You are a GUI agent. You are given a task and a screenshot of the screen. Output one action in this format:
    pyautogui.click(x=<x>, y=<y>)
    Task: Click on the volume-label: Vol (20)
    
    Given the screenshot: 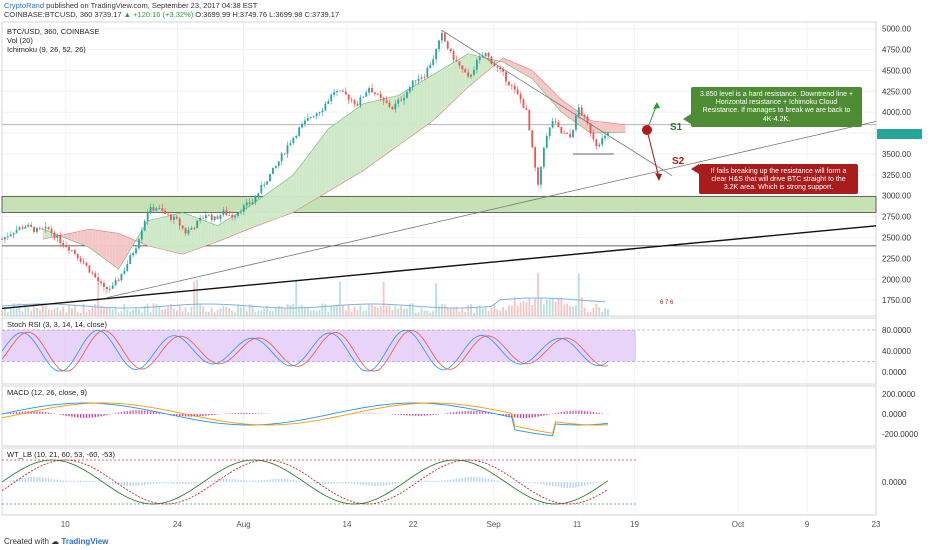 What is the action you would take?
    pyautogui.click(x=20, y=40)
    